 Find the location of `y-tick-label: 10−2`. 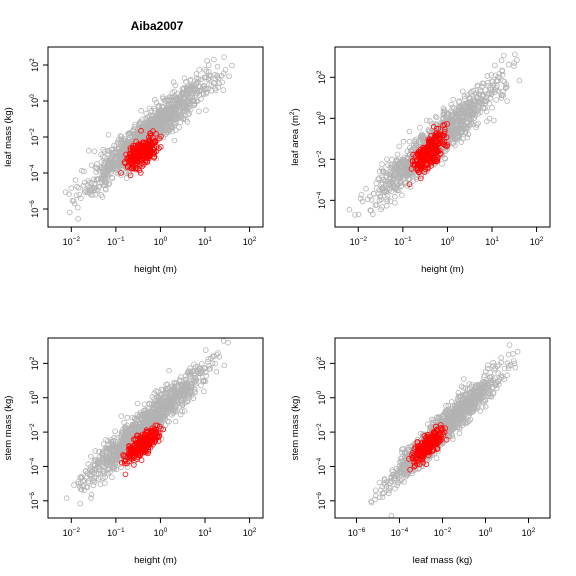

y-tick-label: 10−2 is located at coordinates (34, 137).